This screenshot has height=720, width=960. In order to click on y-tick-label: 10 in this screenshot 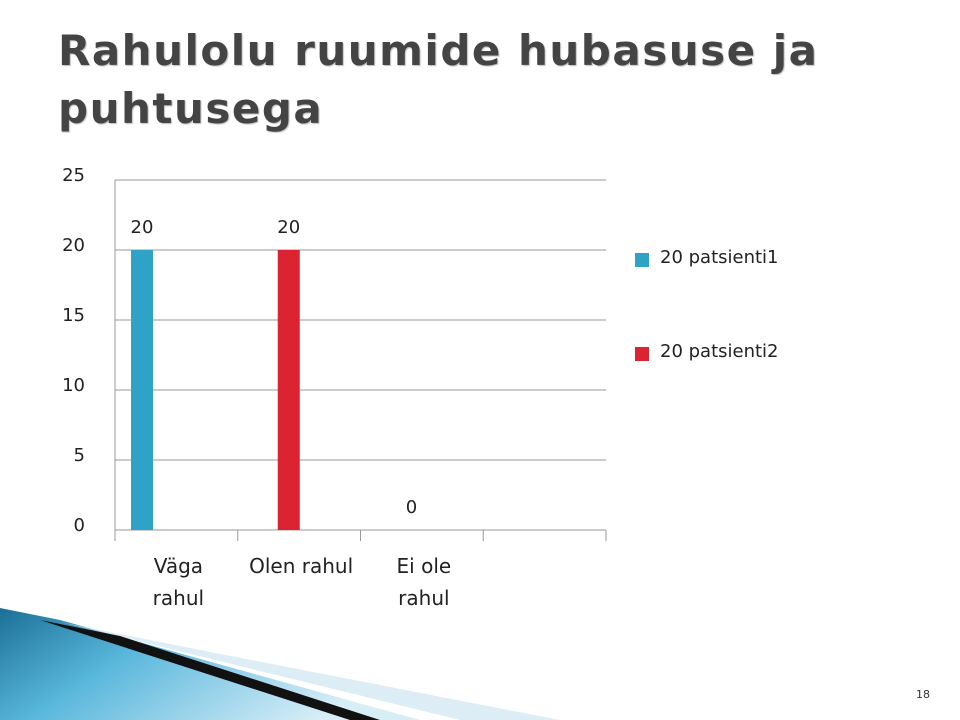, I will do `click(73, 385)`.